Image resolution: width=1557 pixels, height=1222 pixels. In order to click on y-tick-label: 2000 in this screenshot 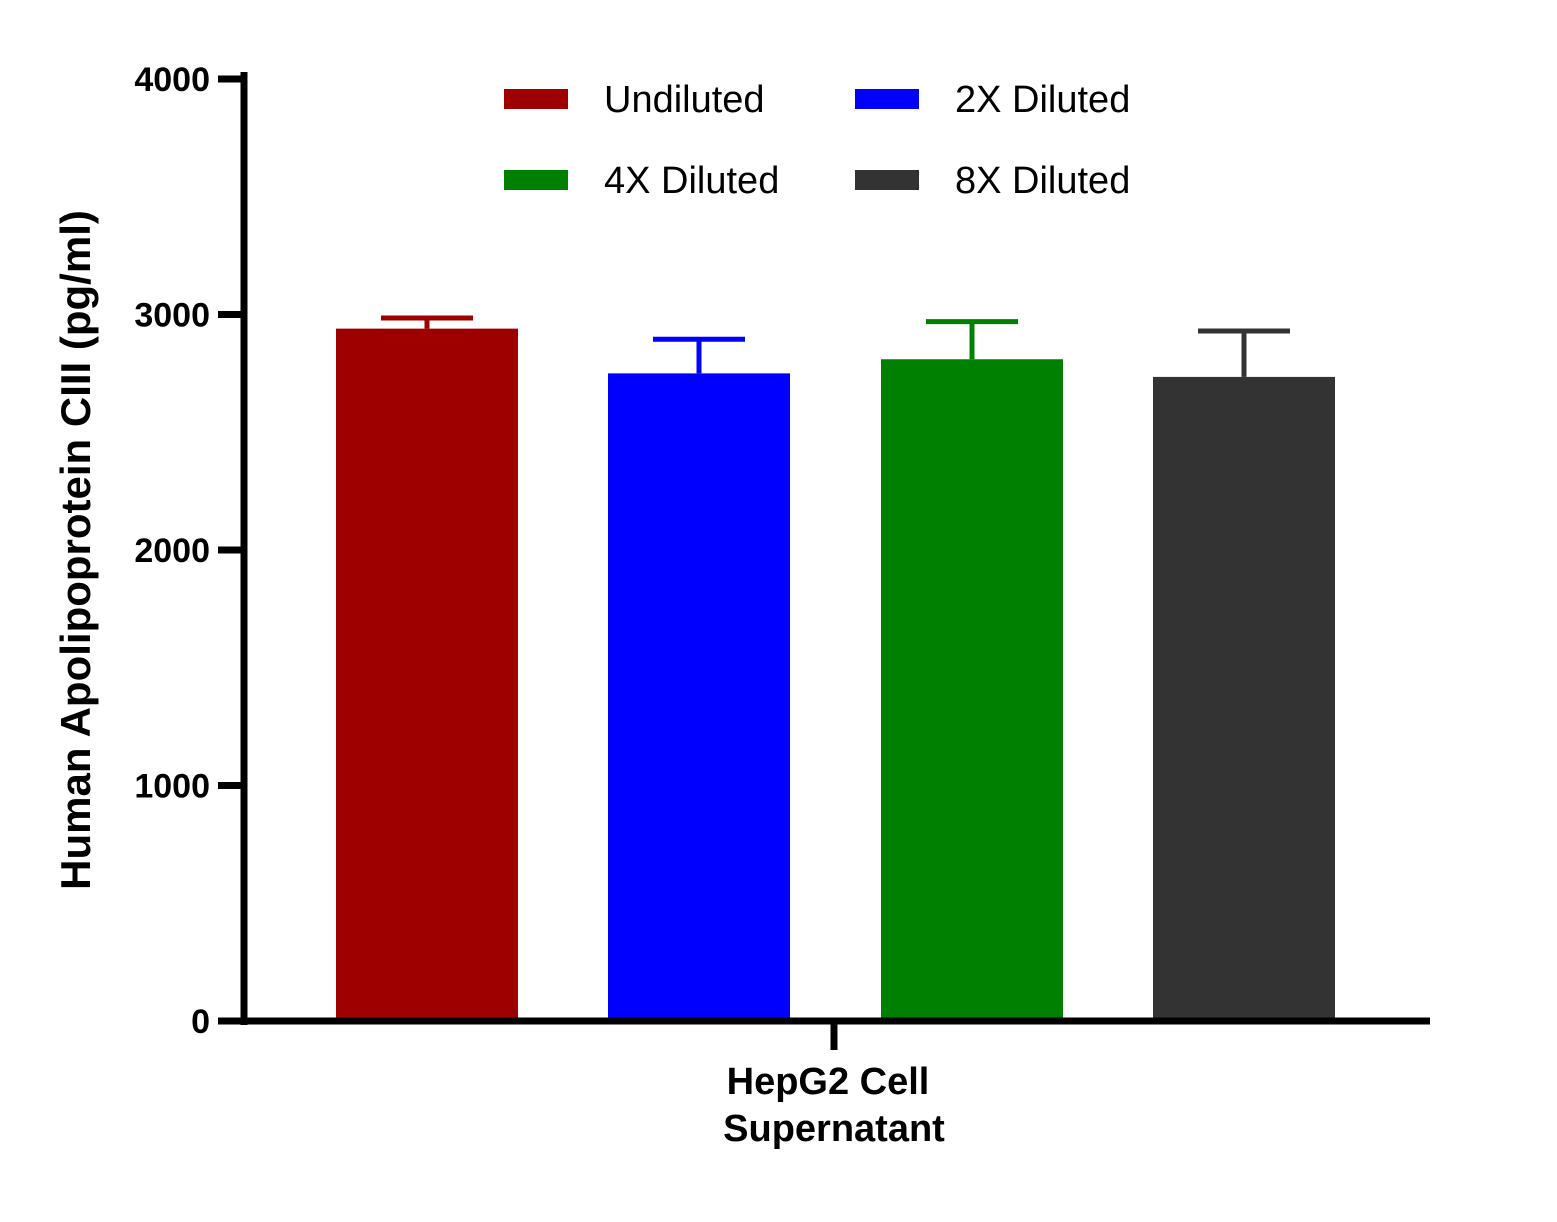, I will do `click(172, 551)`.